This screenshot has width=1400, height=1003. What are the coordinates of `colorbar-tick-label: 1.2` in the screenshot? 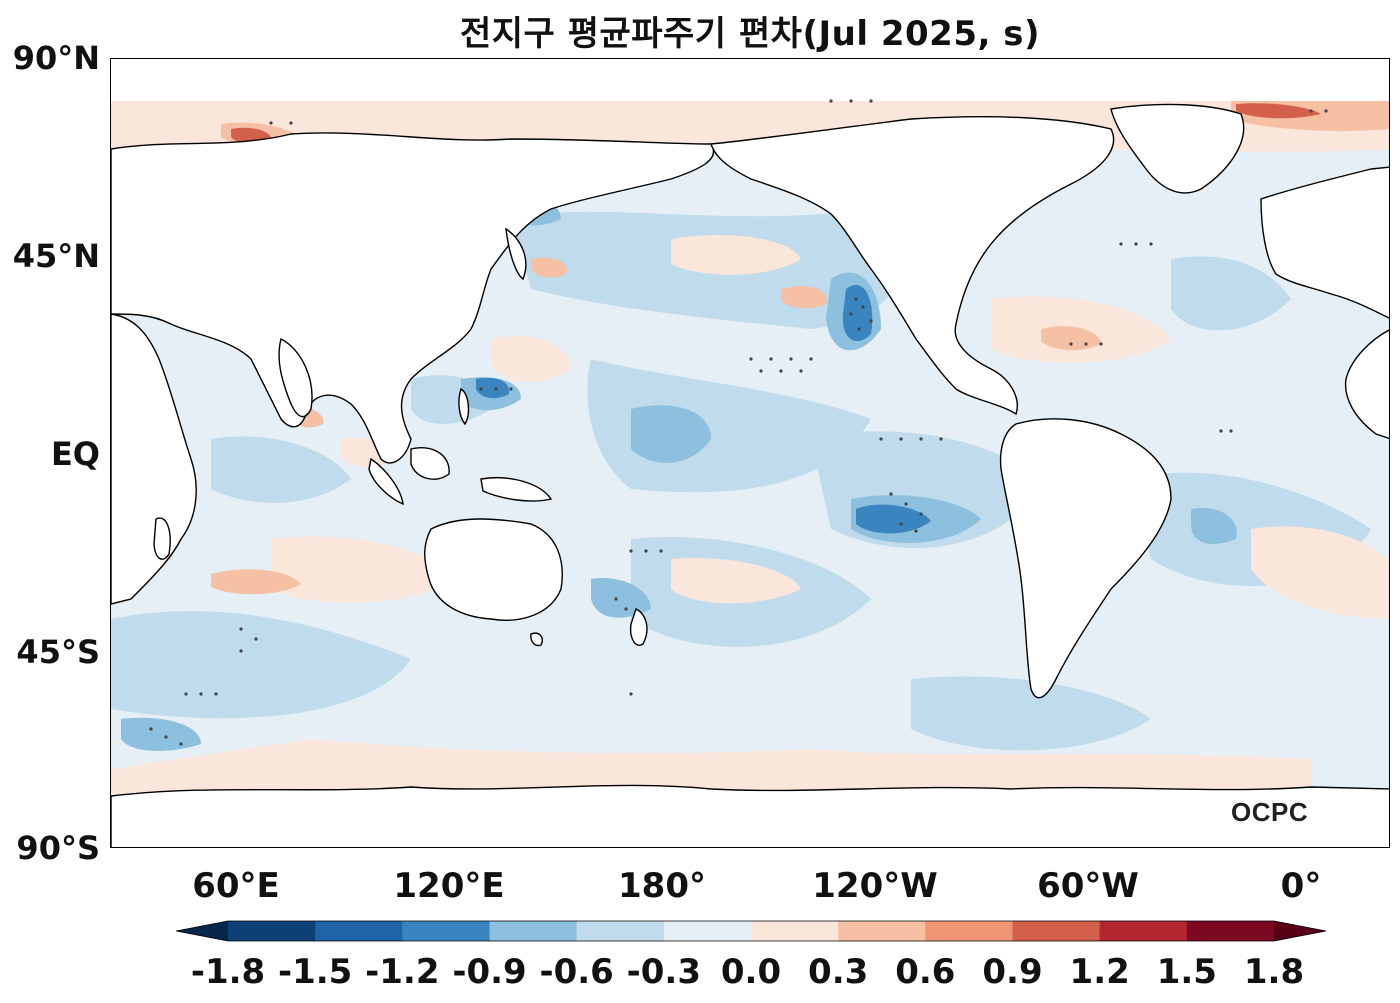 It's located at (1099, 972).